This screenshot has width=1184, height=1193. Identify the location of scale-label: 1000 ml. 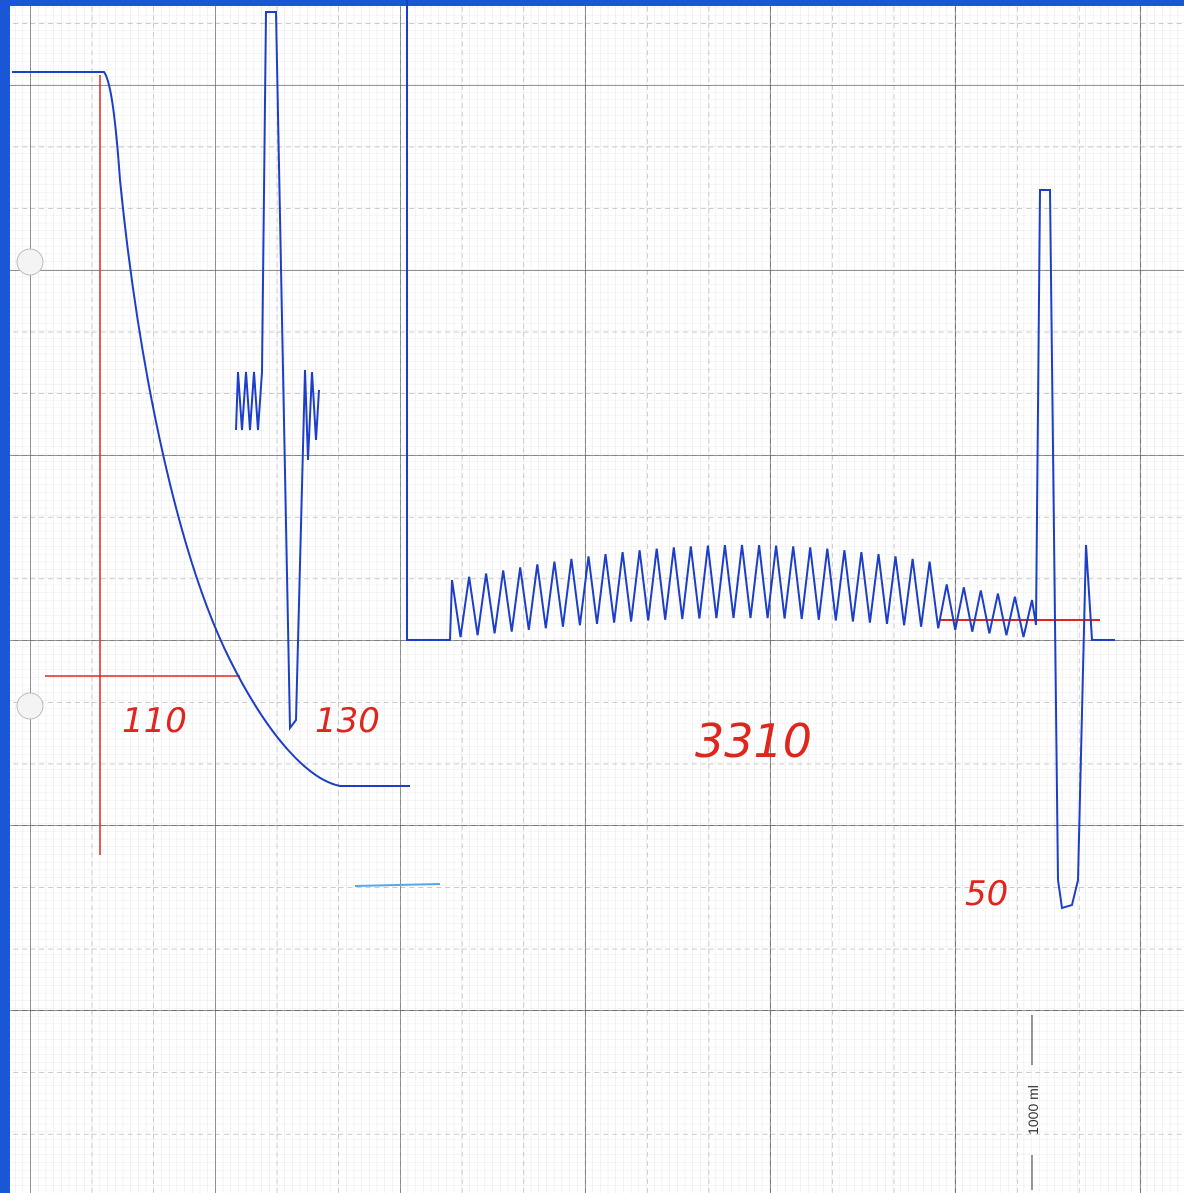
(1033, 1110).